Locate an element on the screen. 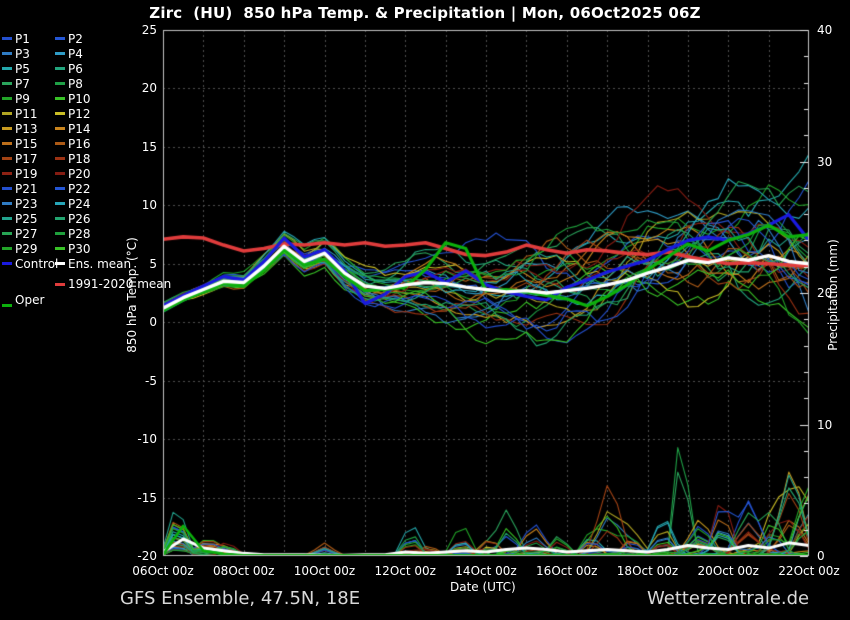  legend-item-oper: Oper is located at coordinates (28, 293).